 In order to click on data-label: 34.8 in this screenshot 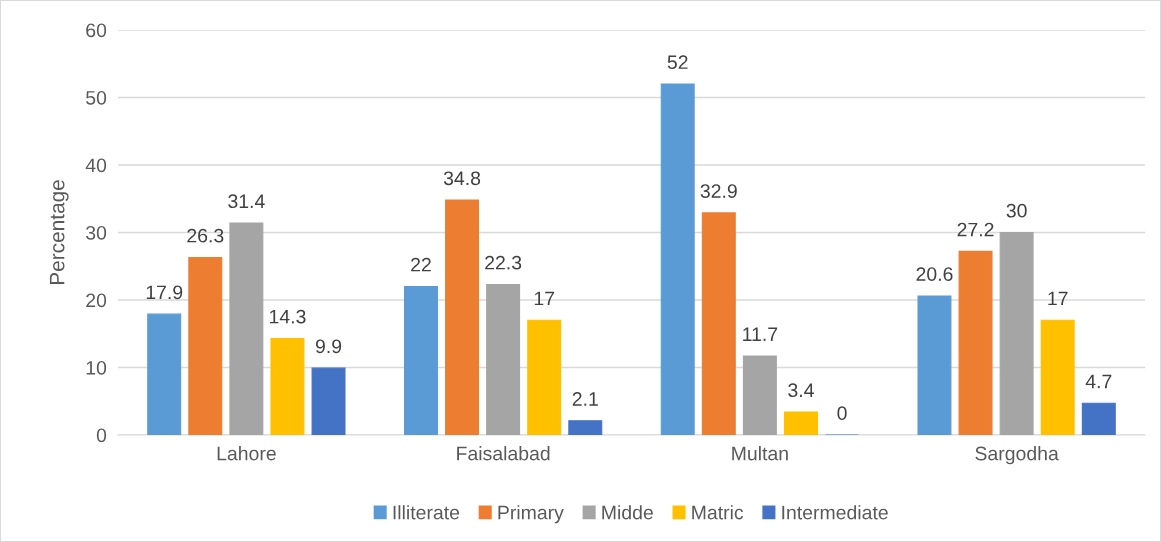, I will do `click(462, 178)`.